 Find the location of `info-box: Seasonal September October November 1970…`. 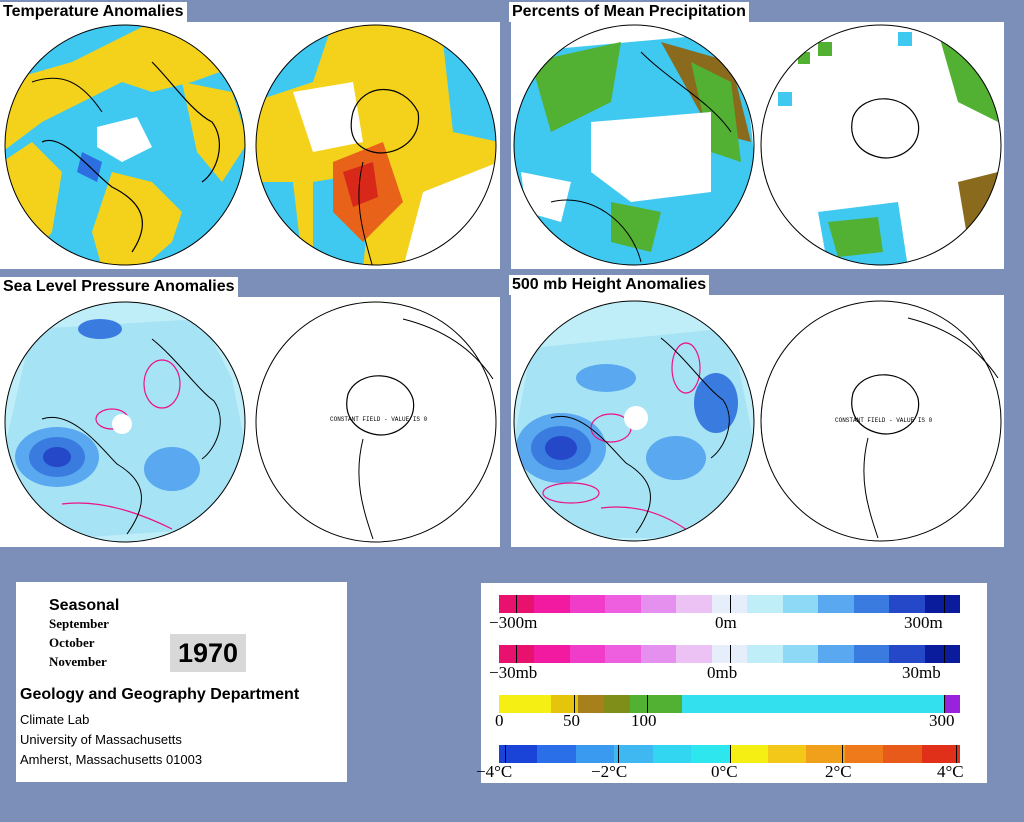

info-box: Seasonal September October November 1970… is located at coordinates (181, 682).